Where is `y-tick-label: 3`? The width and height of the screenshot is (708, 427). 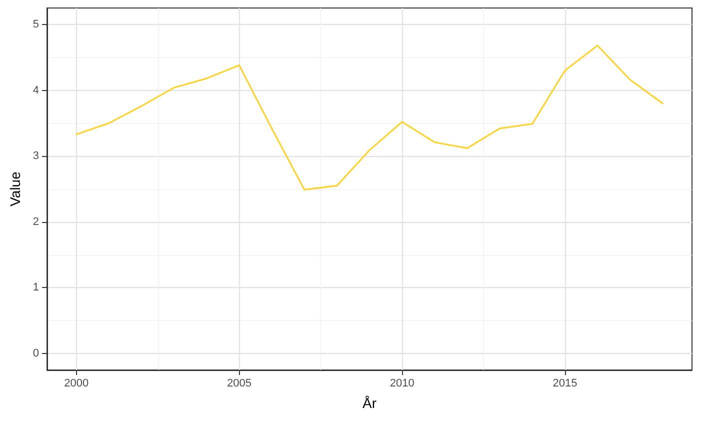
y-tick-label: 3 is located at coordinates (36, 156).